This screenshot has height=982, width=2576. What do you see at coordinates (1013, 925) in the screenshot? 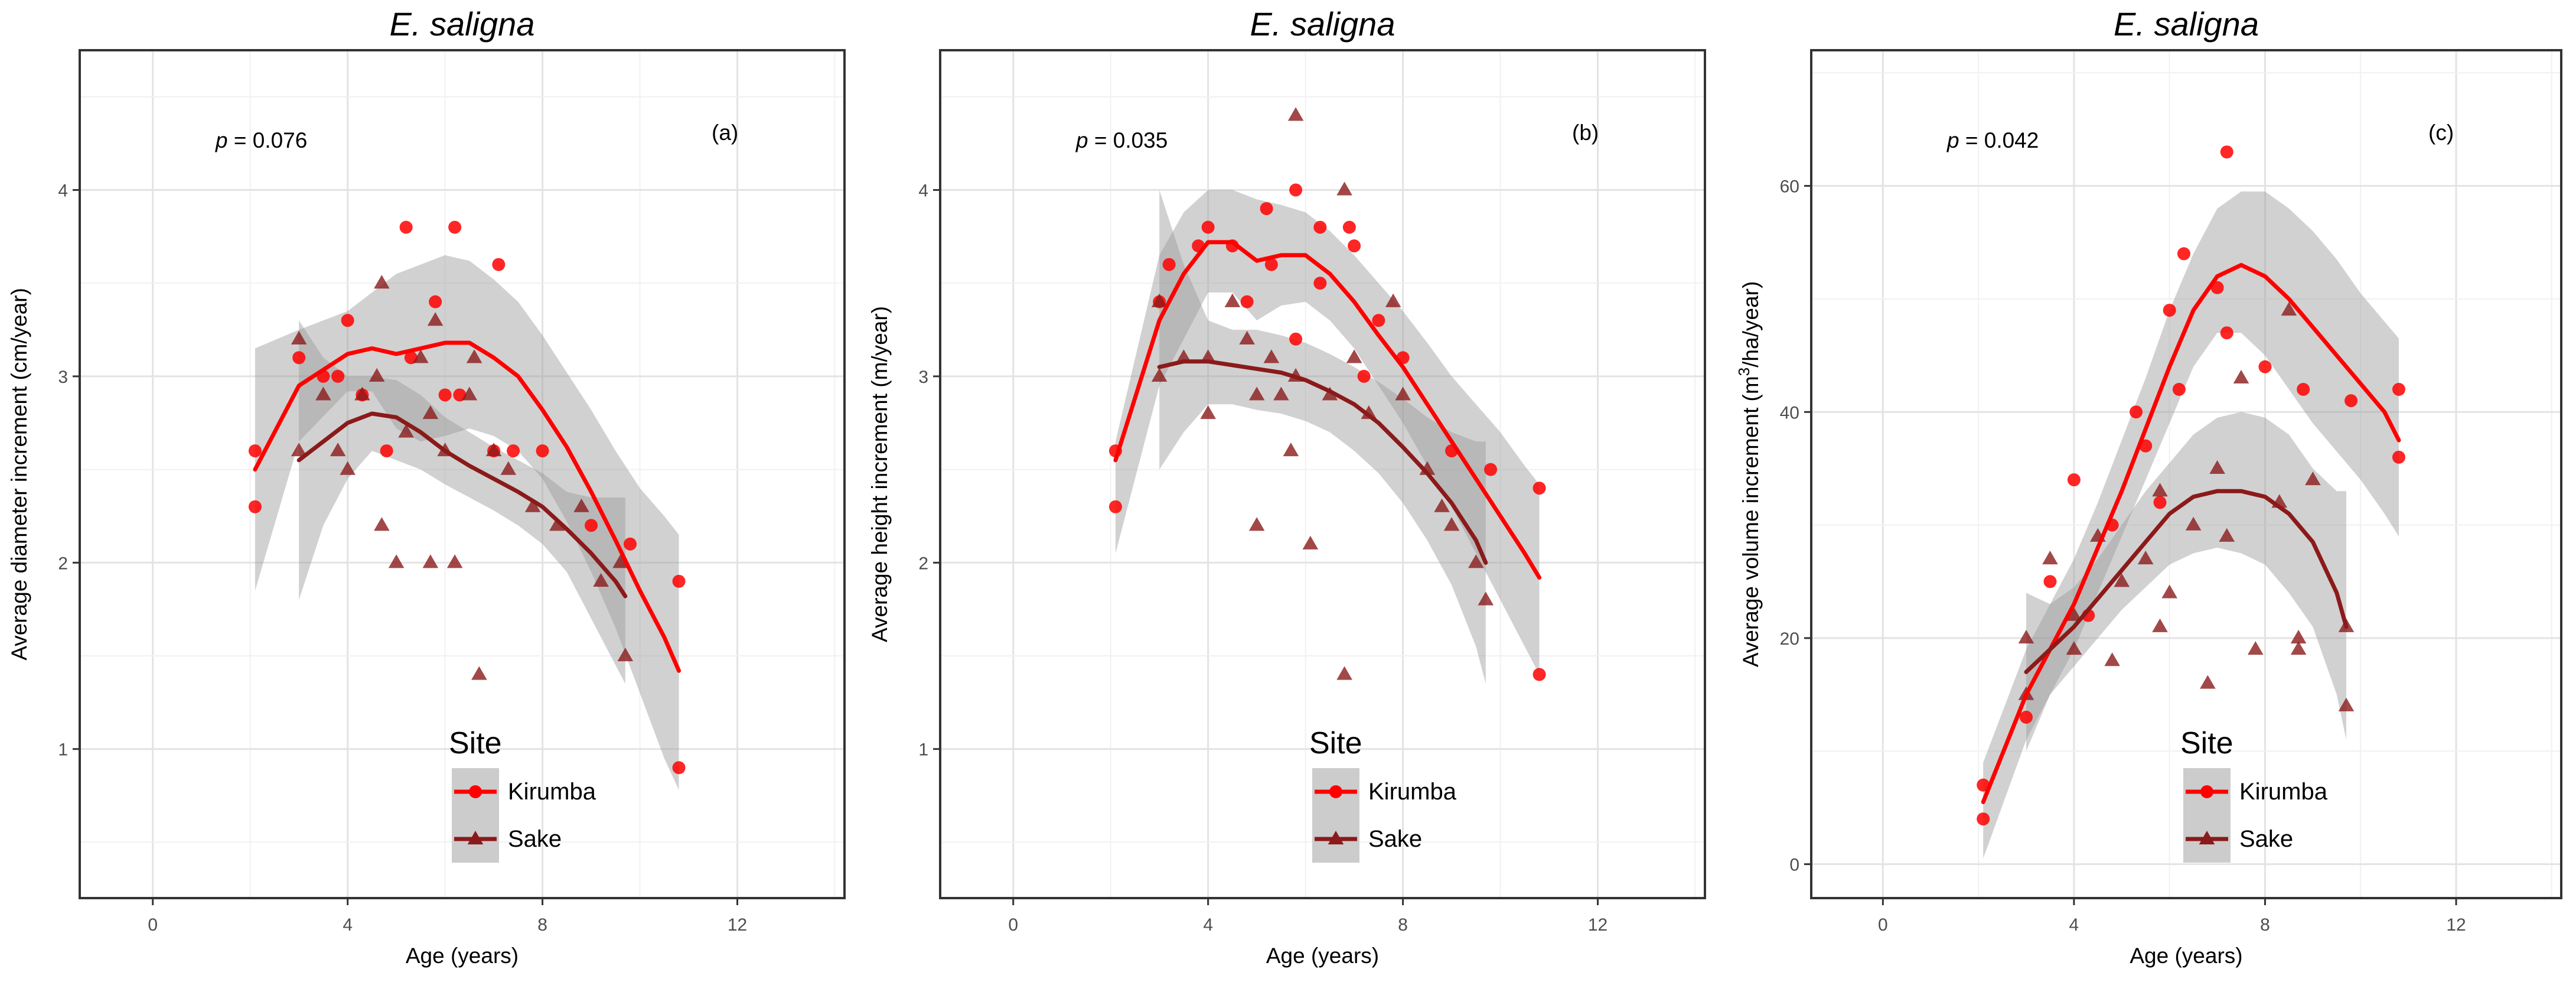
I see `x-tick-label: 0` at bounding box center [1013, 925].